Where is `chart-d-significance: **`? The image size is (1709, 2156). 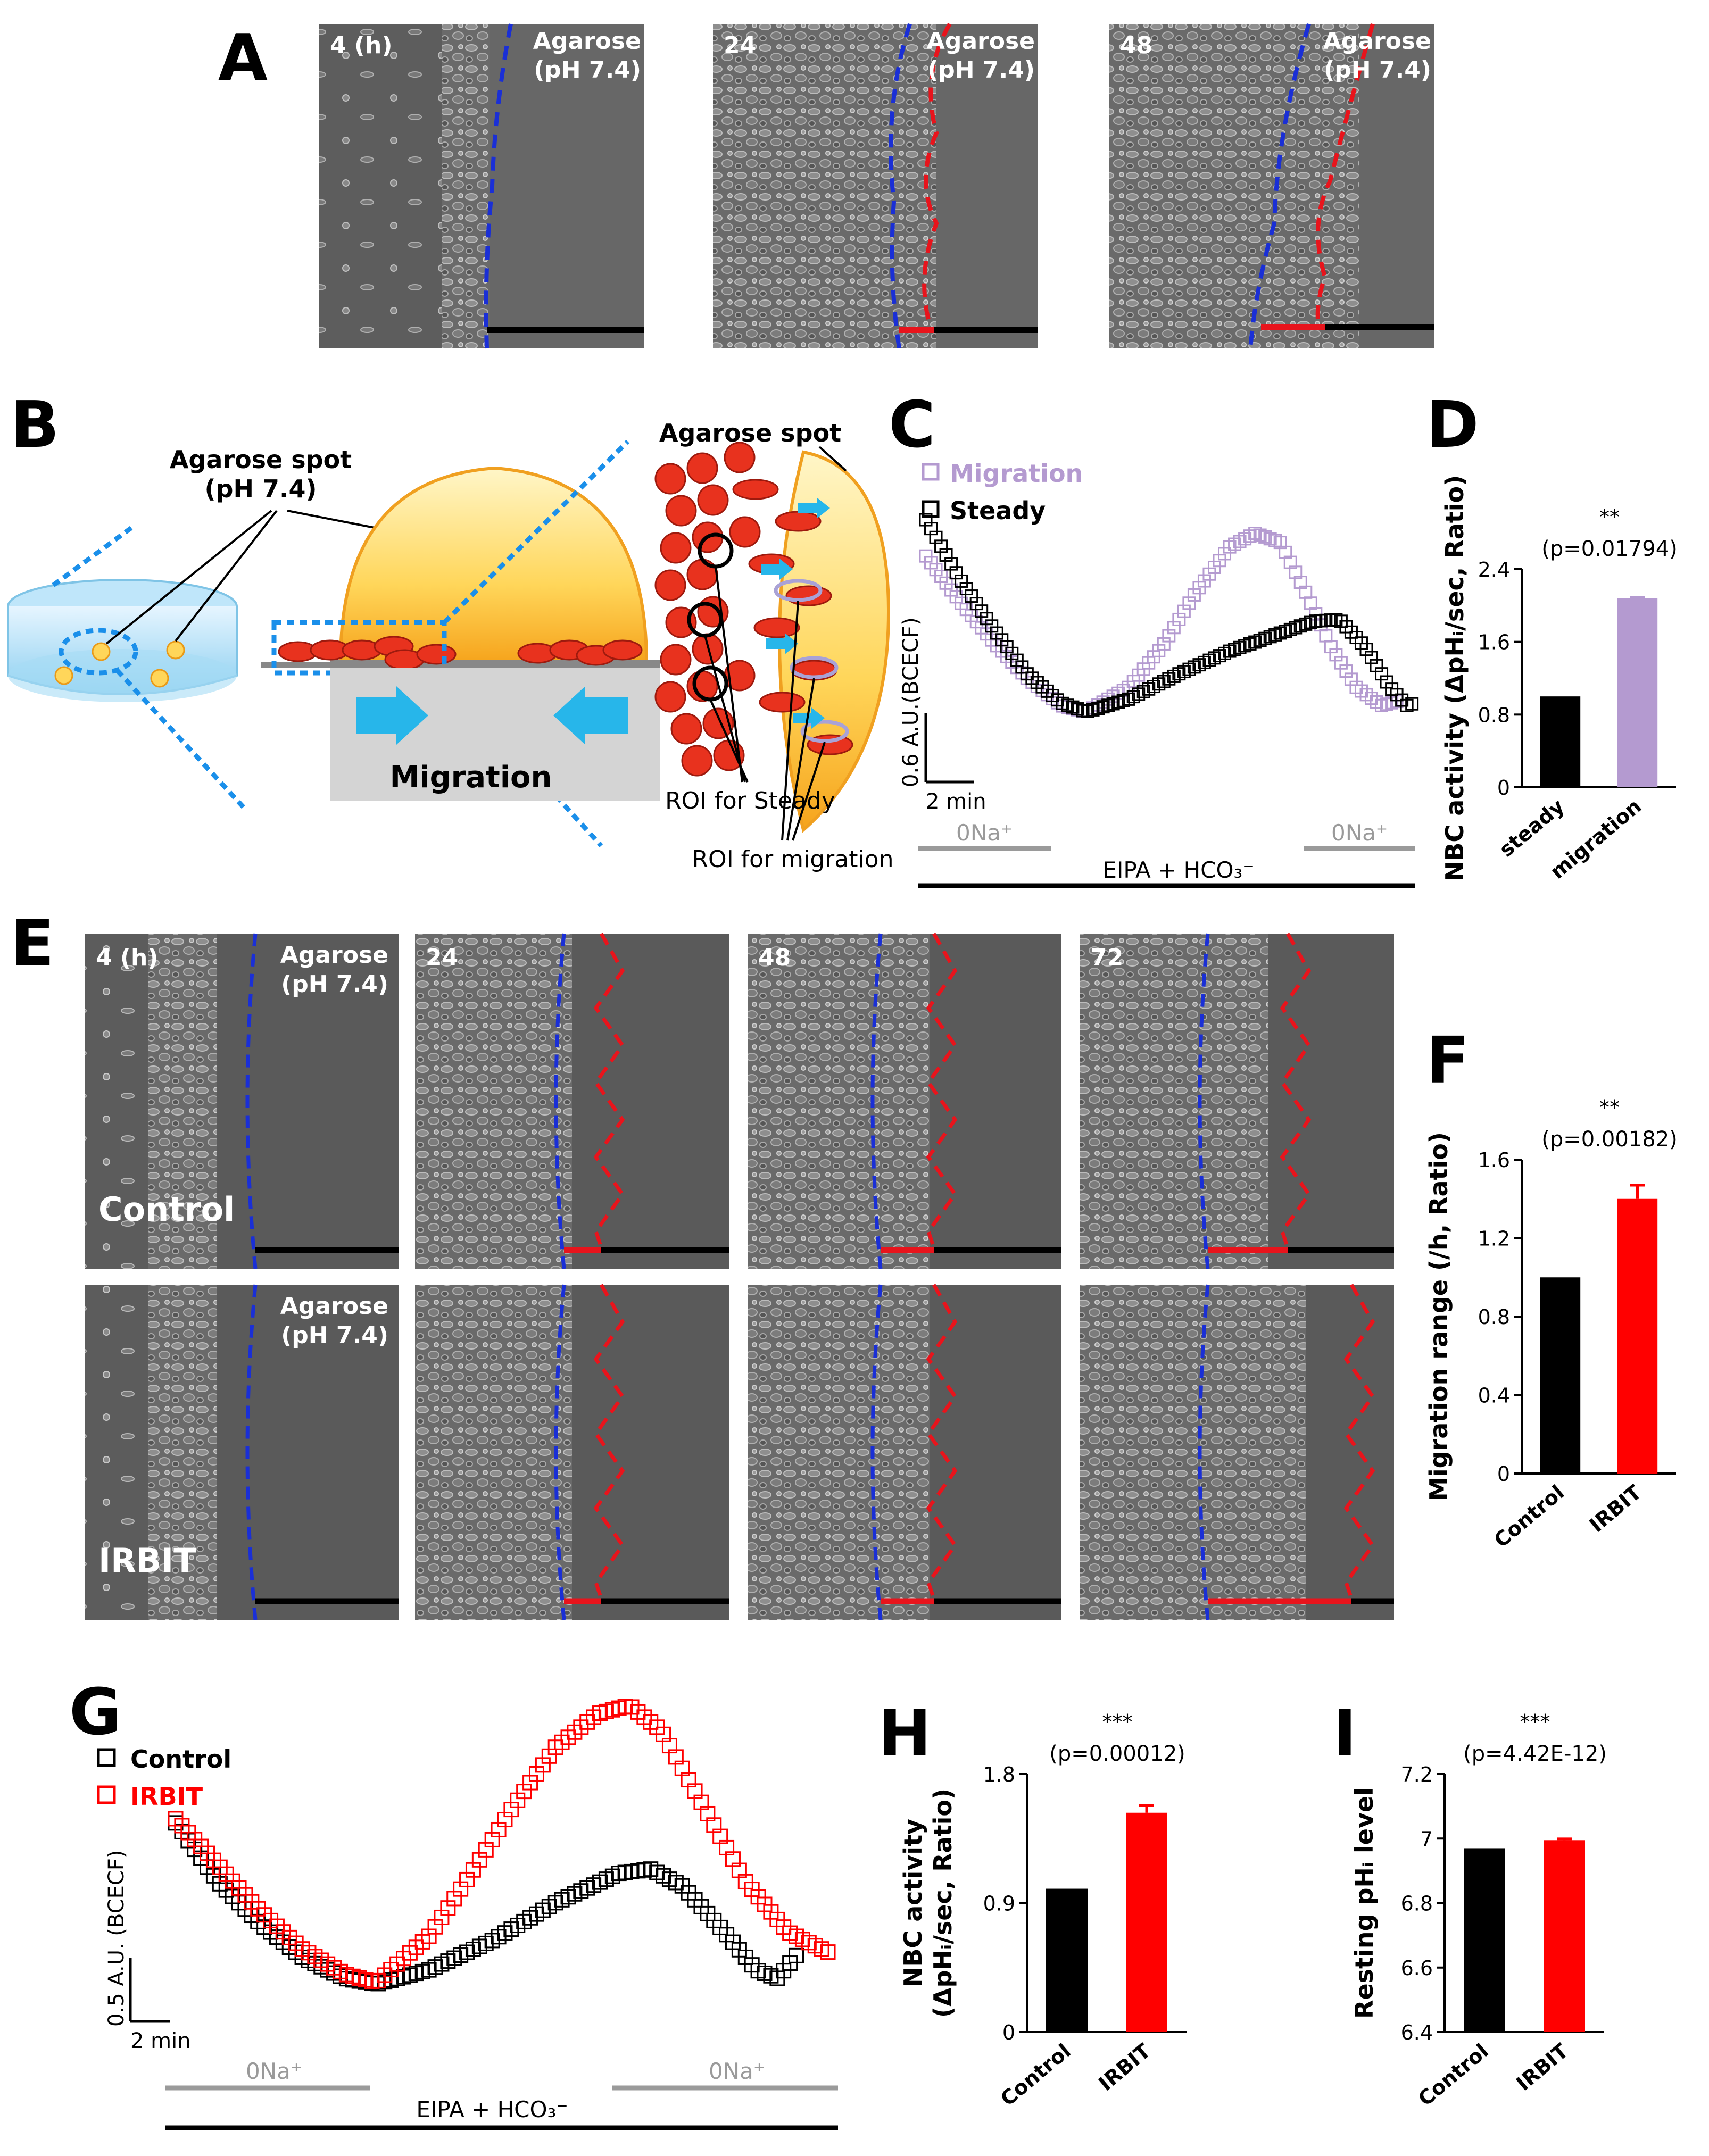 chart-d-significance: ** is located at coordinates (1609, 517).